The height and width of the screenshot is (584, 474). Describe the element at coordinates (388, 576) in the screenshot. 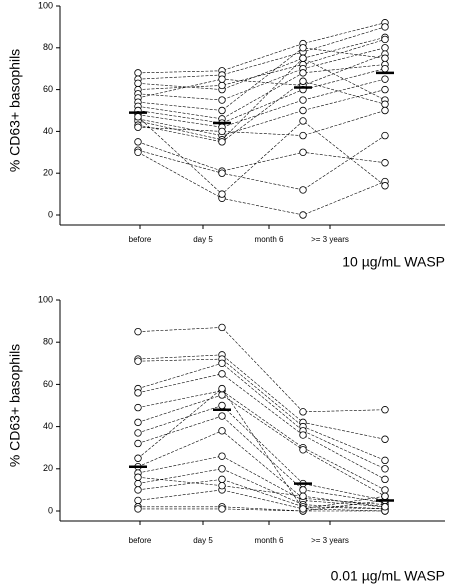

I see `annotation: 0.01 µg/mL WASP` at that location.